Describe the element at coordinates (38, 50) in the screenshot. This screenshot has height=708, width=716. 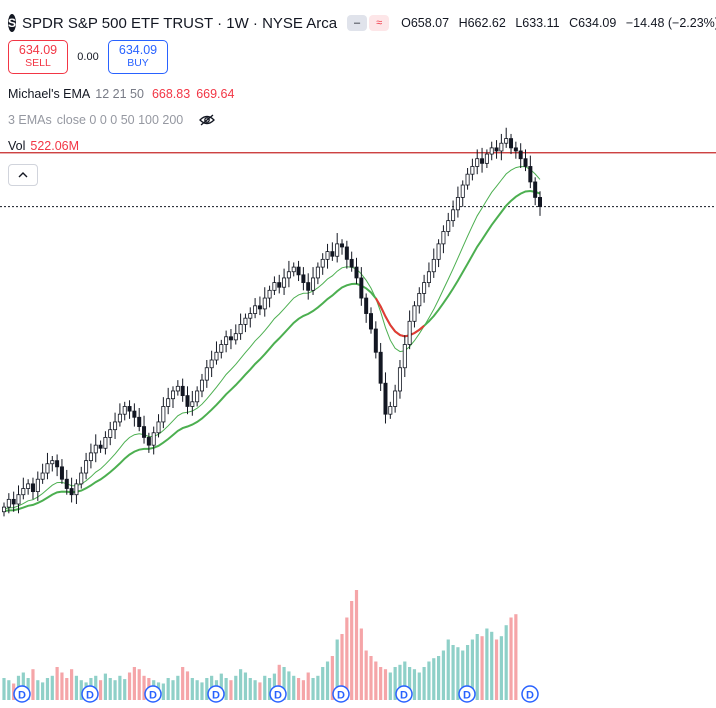
I see `sell-price: 634.09` at that location.